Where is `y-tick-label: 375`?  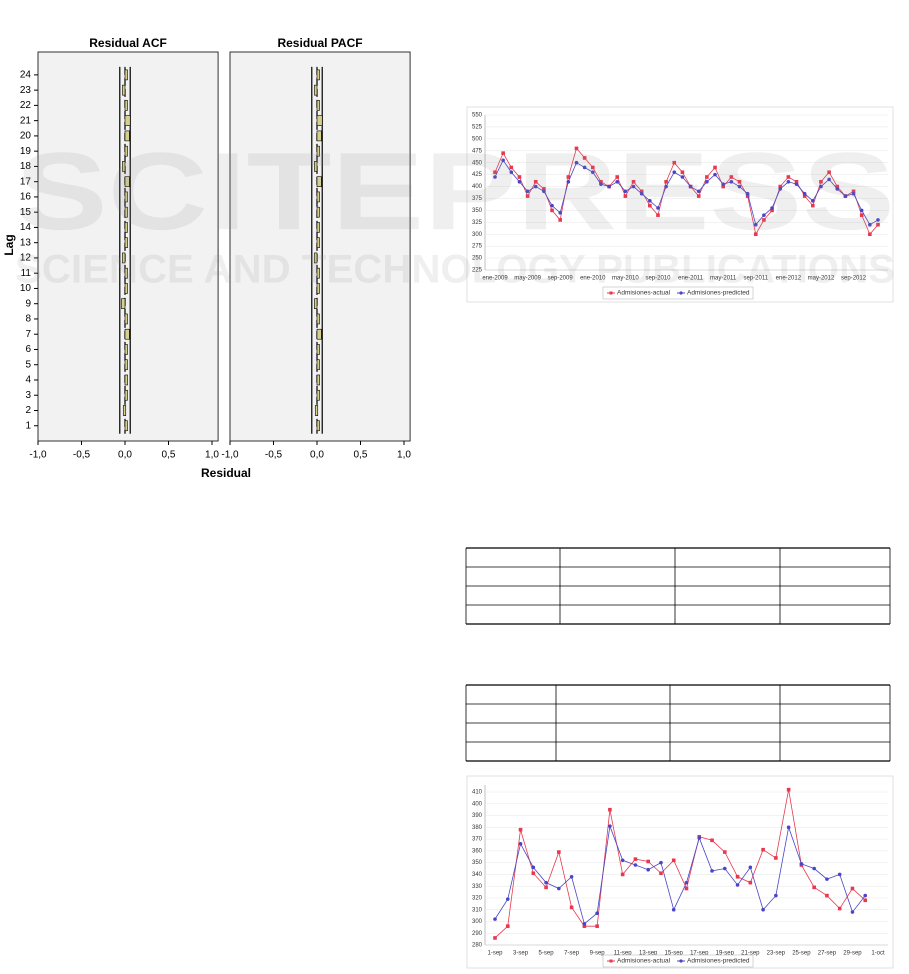 y-tick-label: 375 is located at coordinates (477, 199).